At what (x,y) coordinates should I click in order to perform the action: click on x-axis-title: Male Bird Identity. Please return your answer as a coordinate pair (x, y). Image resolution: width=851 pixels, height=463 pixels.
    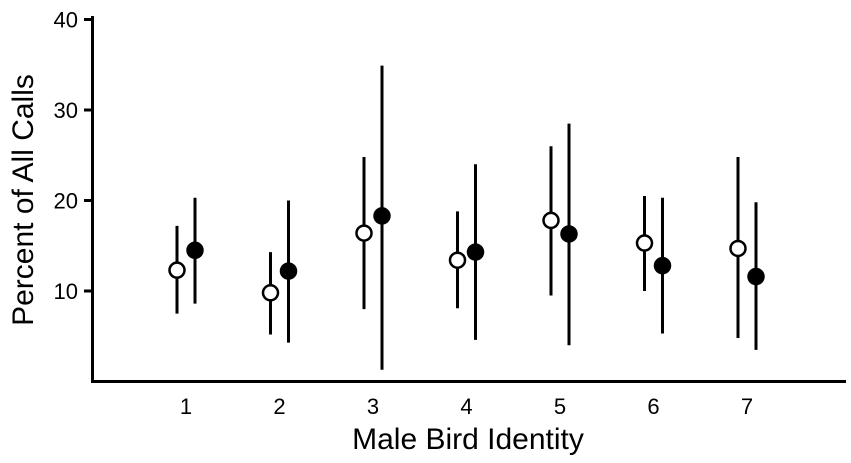
    Looking at the image, I should click on (468, 439).